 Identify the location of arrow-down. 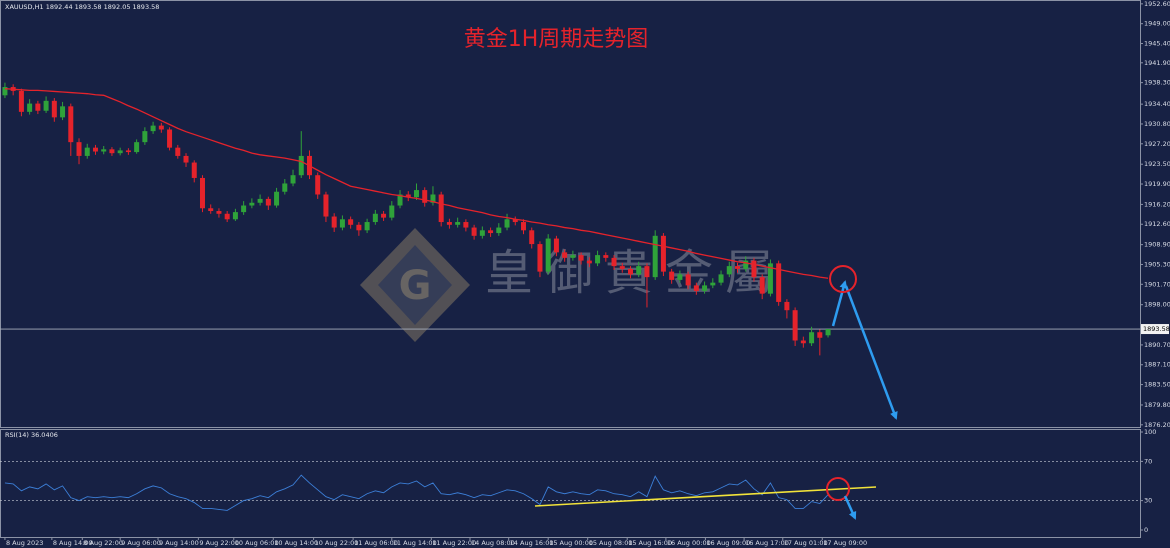
(871, 352).